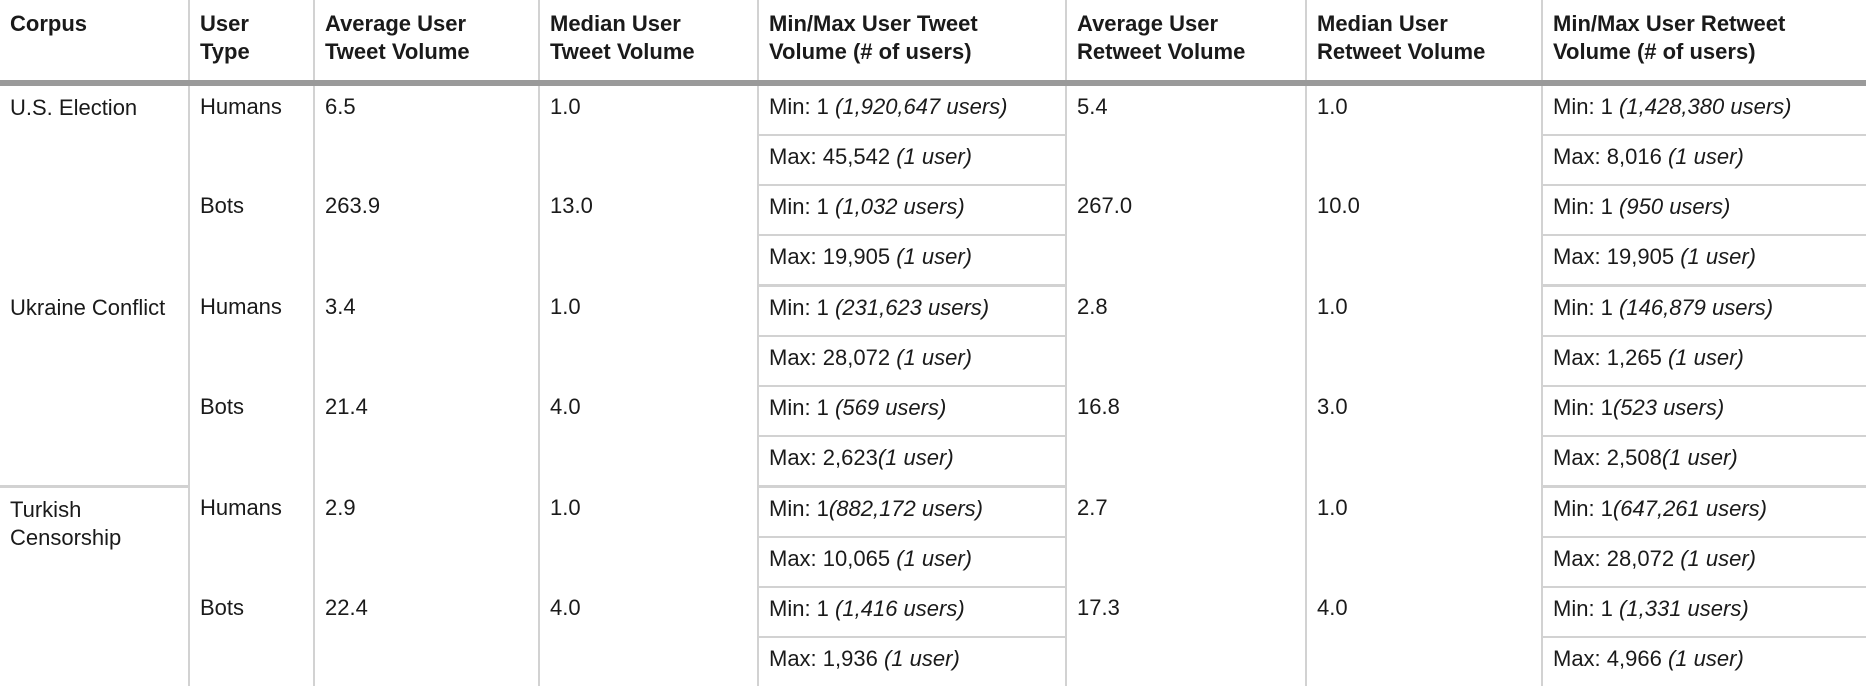 The width and height of the screenshot is (1866, 686). Describe the element at coordinates (823, 457) in the screenshot. I see `tweet-max-label: Max: 2,623` at that location.